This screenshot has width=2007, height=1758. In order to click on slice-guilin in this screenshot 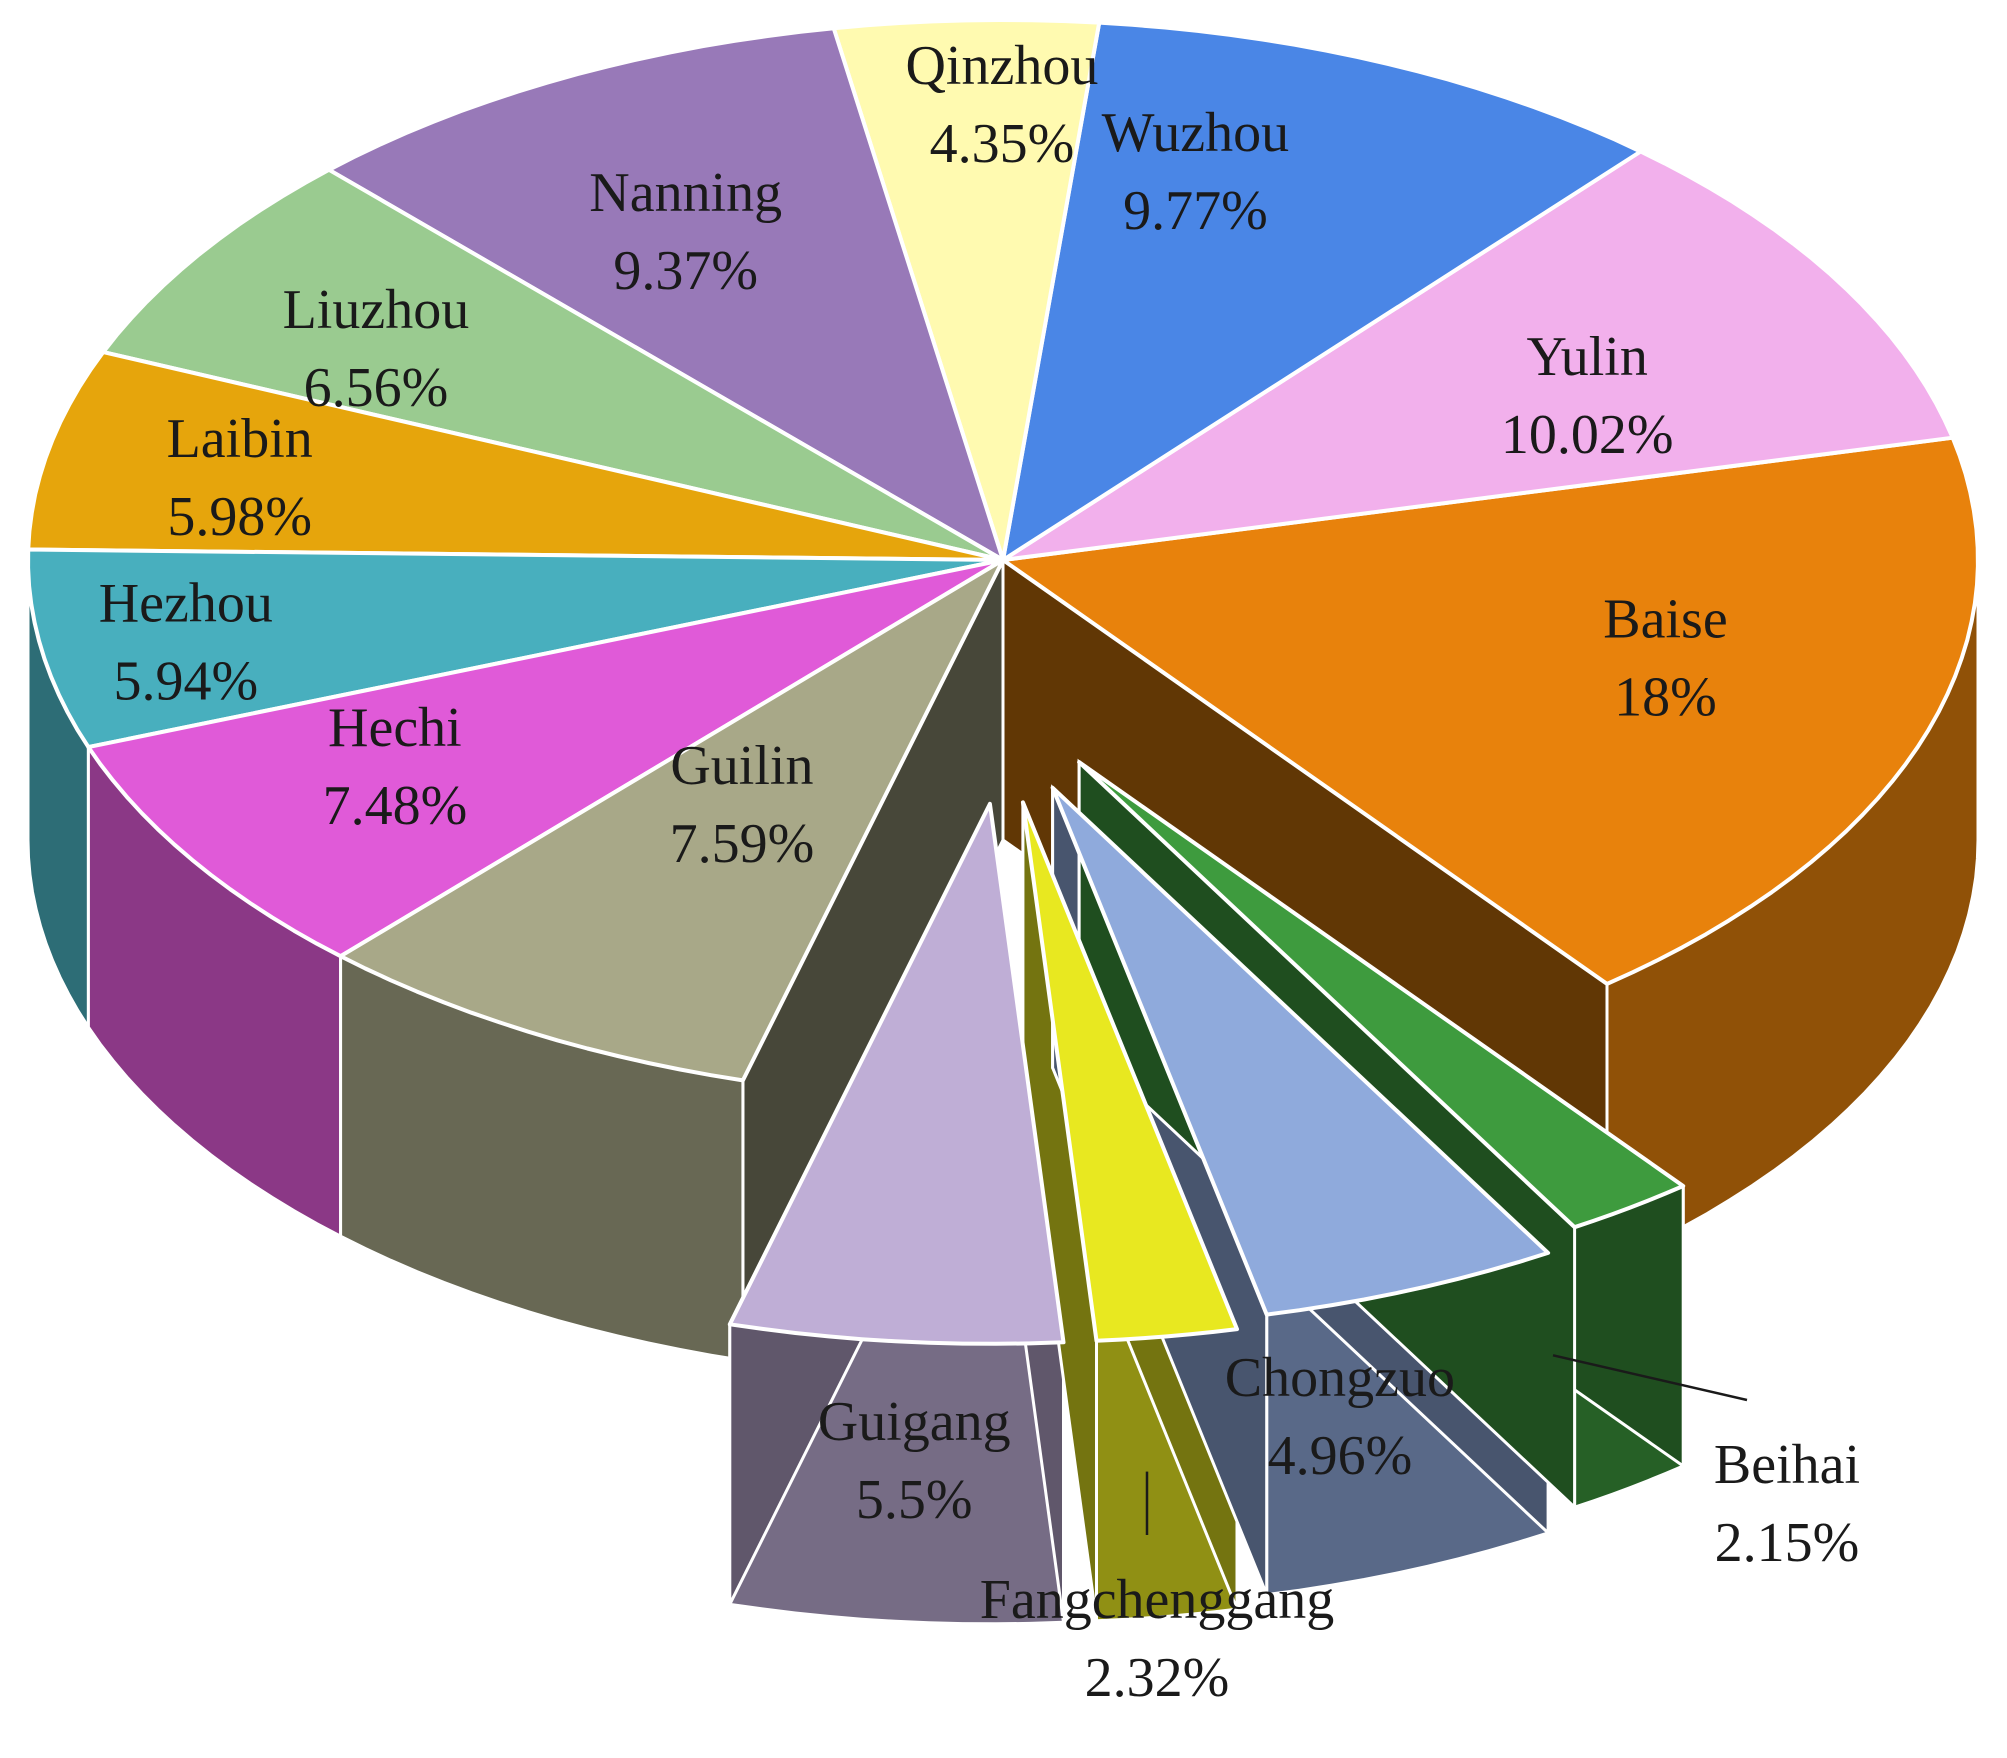, I will do `click(671, 820)`.